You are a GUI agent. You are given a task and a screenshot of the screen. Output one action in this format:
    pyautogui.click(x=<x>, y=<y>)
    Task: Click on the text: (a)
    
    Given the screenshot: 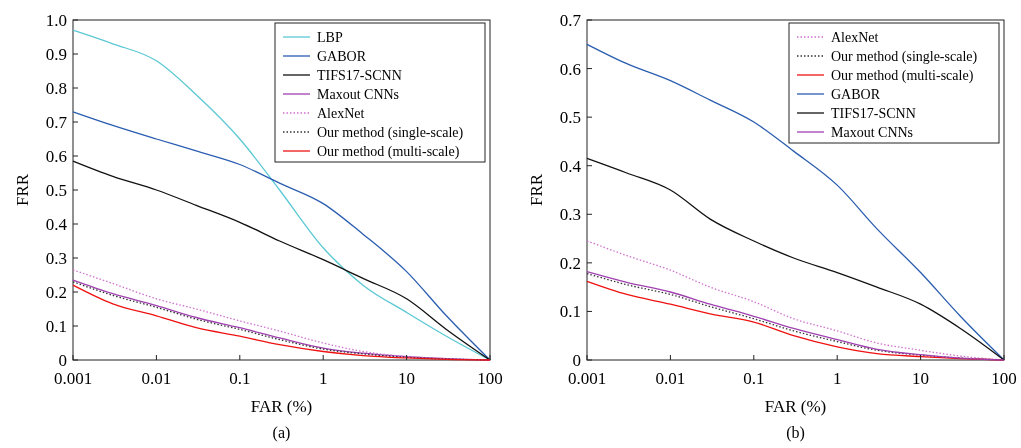 What is the action you would take?
    pyautogui.click(x=281, y=433)
    